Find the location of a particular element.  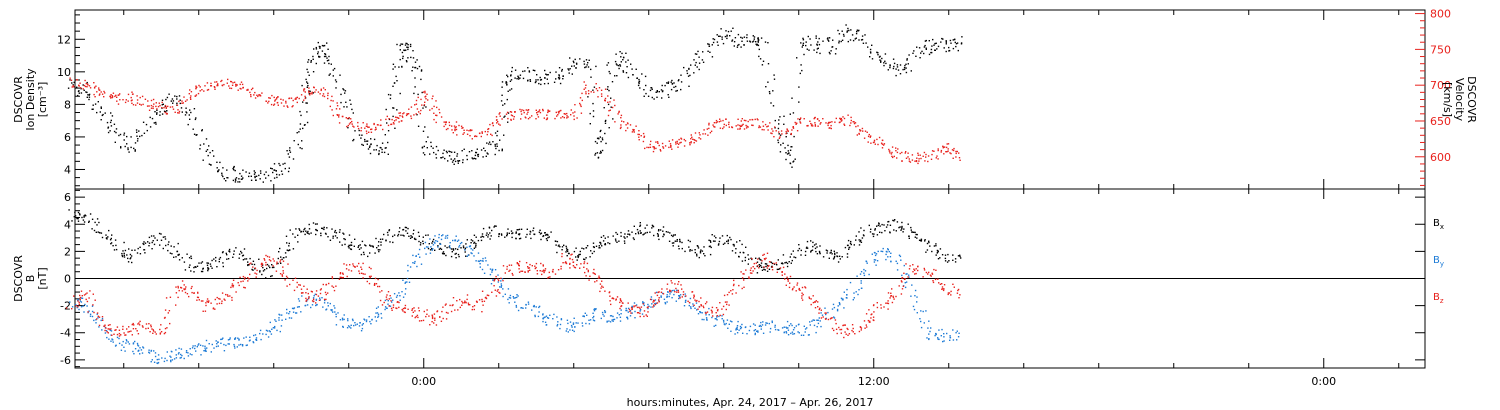

axis-label-line: Ion Density is located at coordinates (30, 99).